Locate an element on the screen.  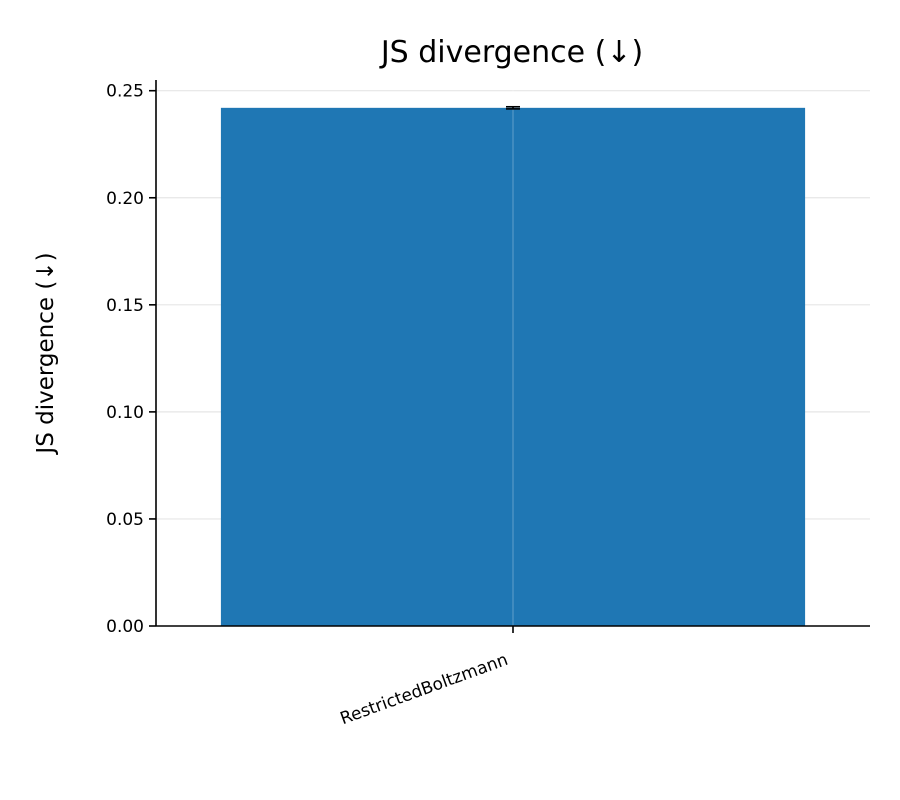
y-tick-label: 0.25 is located at coordinates (125, 92).